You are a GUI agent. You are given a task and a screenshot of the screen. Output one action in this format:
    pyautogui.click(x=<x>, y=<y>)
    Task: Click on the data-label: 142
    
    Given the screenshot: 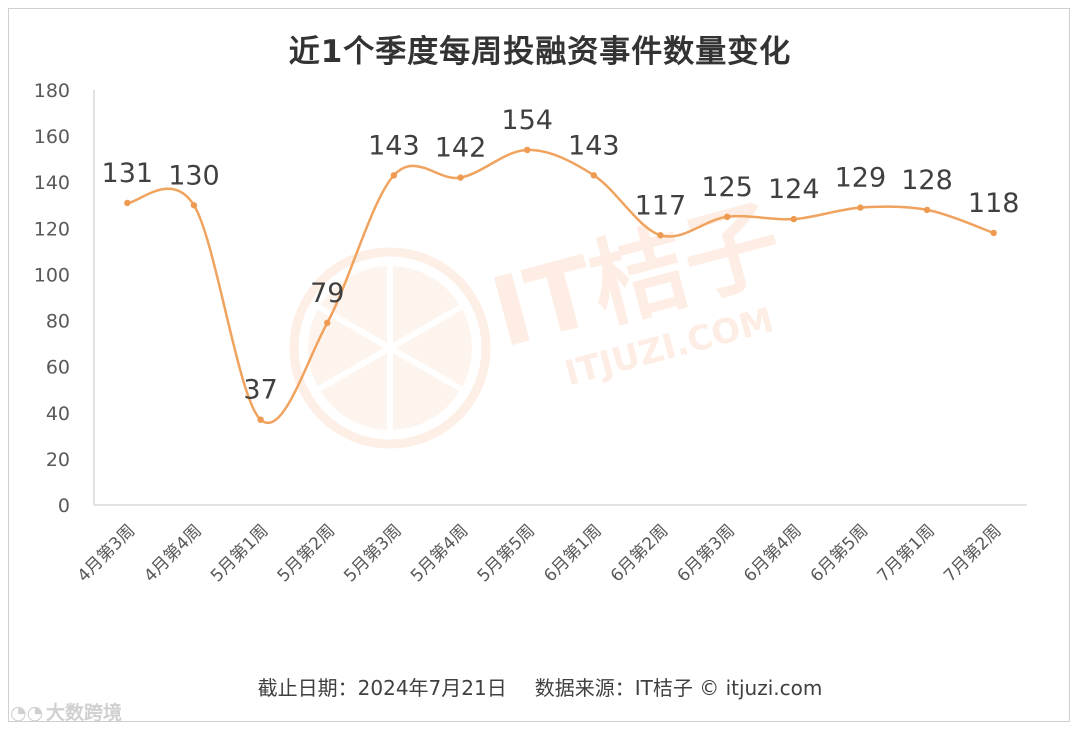 What is the action you would take?
    pyautogui.click(x=461, y=148)
    